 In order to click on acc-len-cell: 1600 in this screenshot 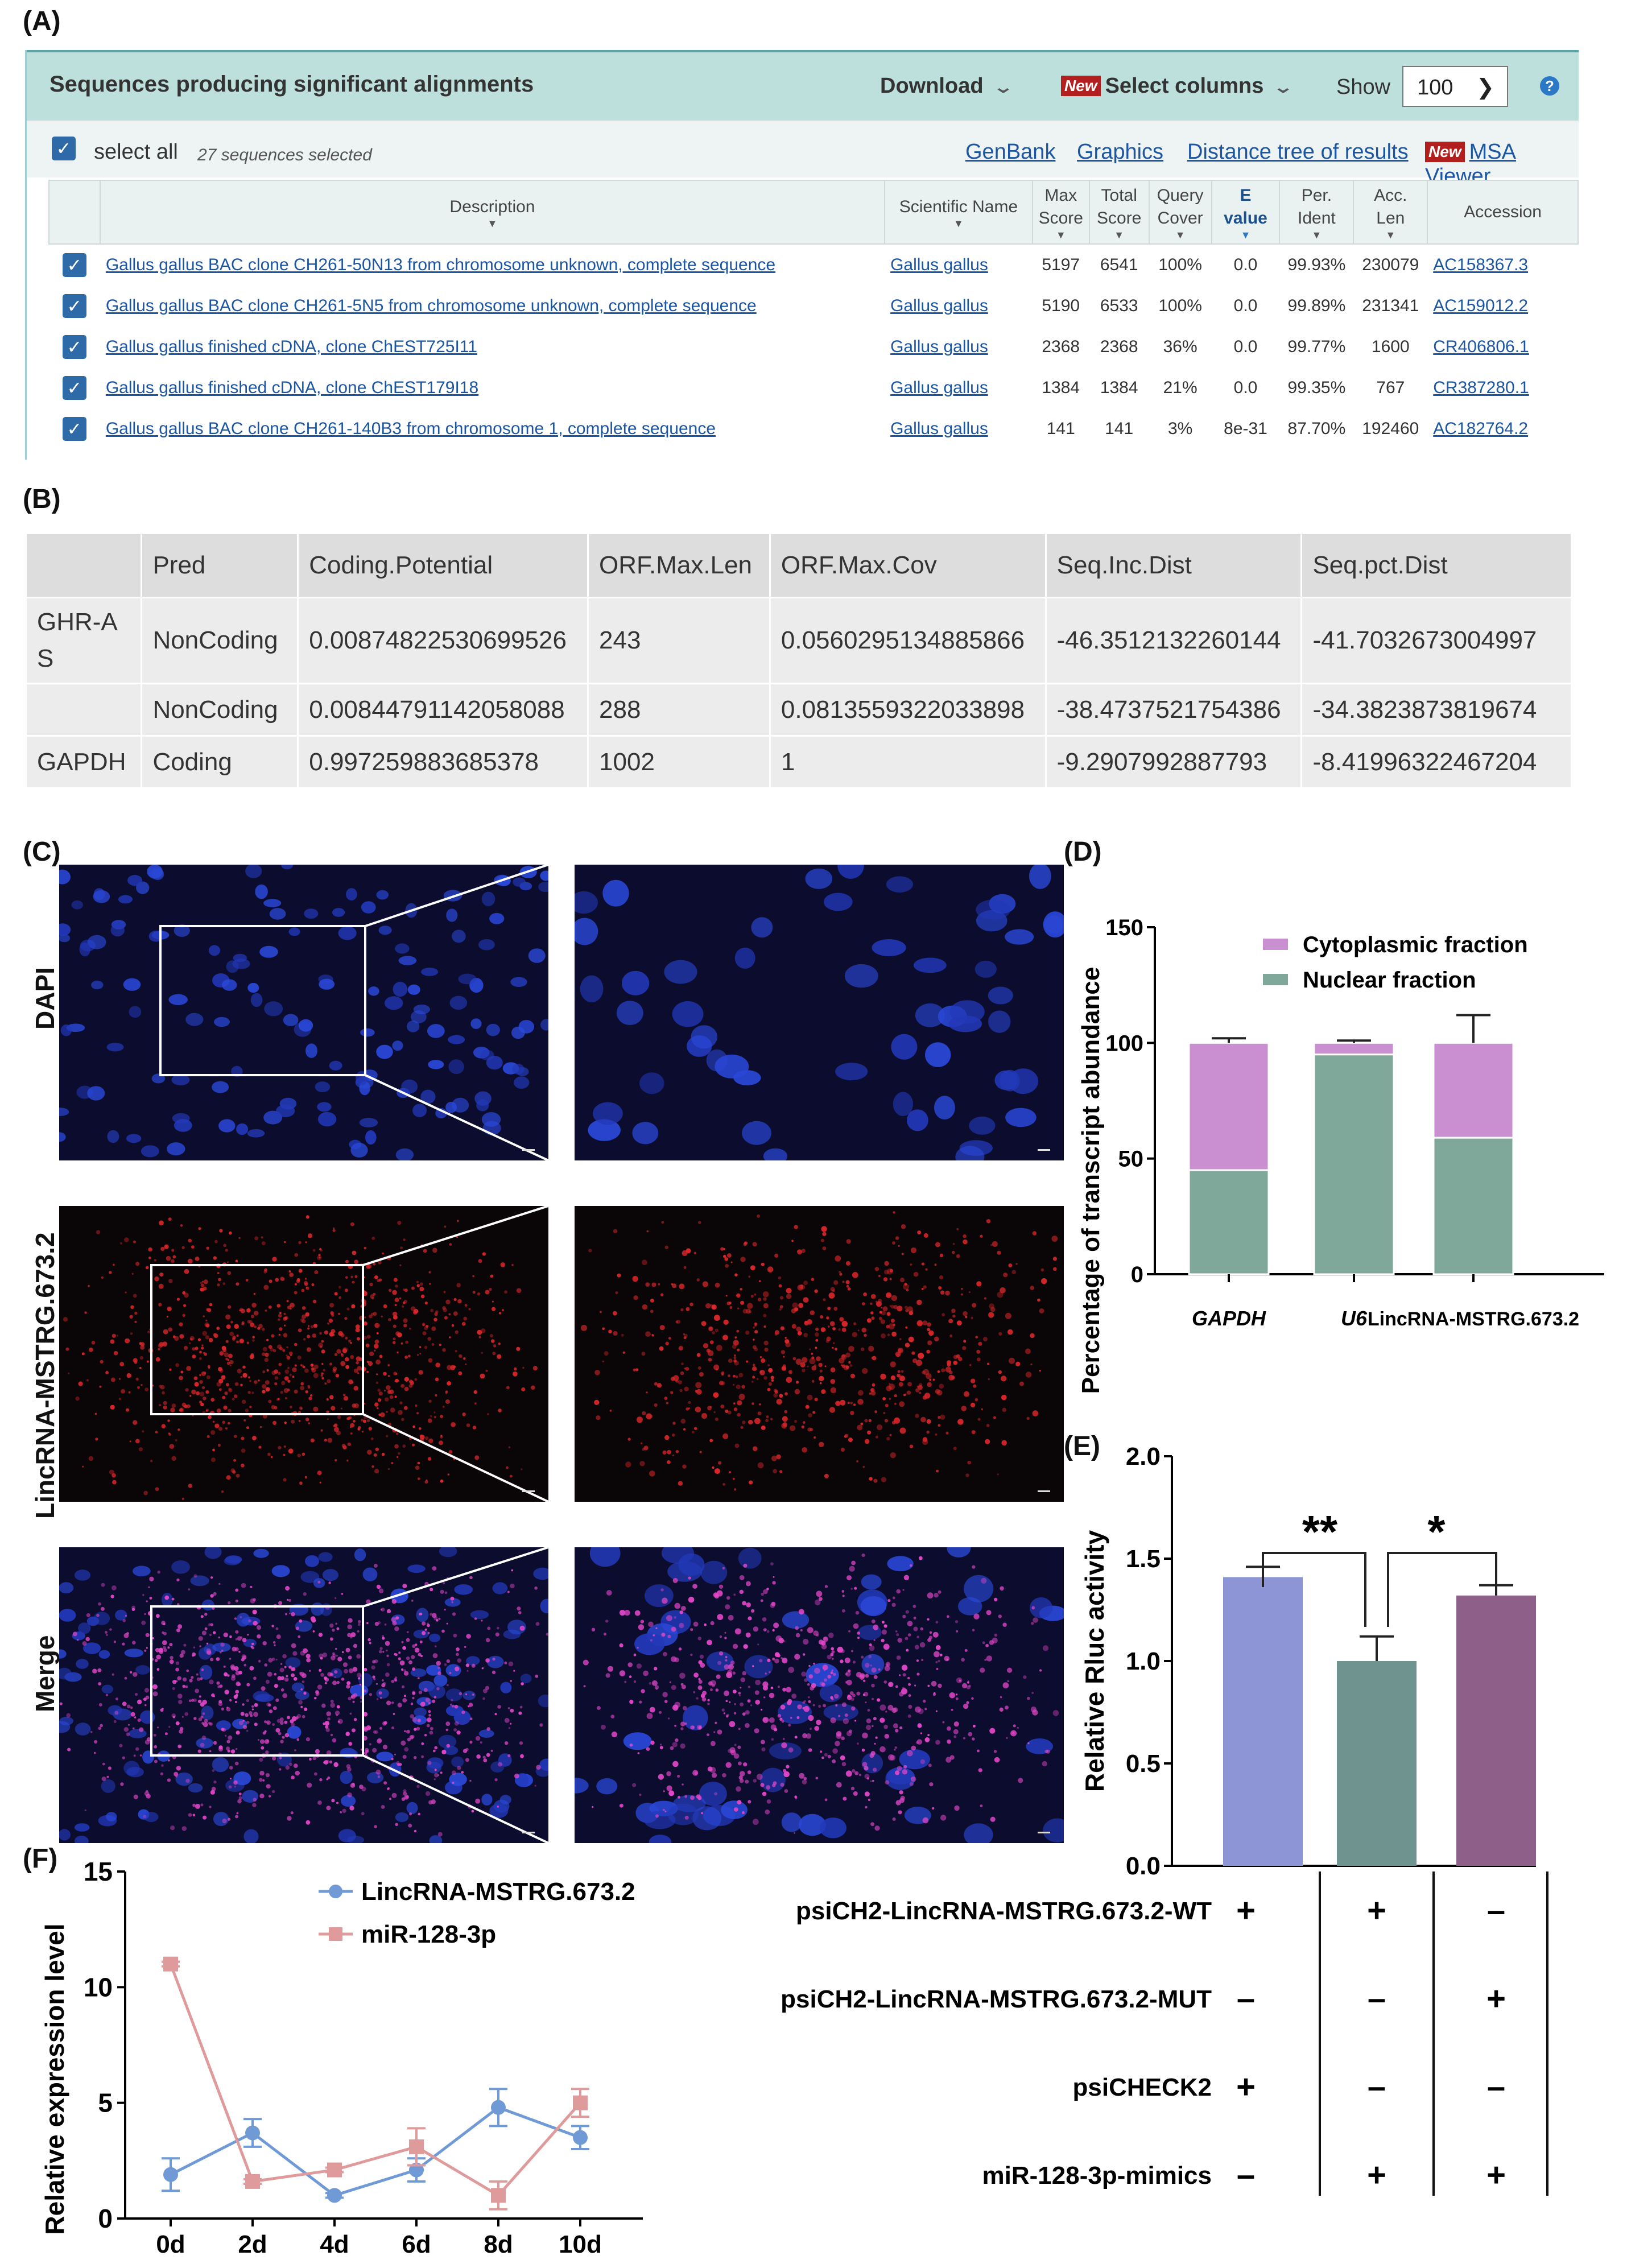, I will do `click(1390, 346)`.